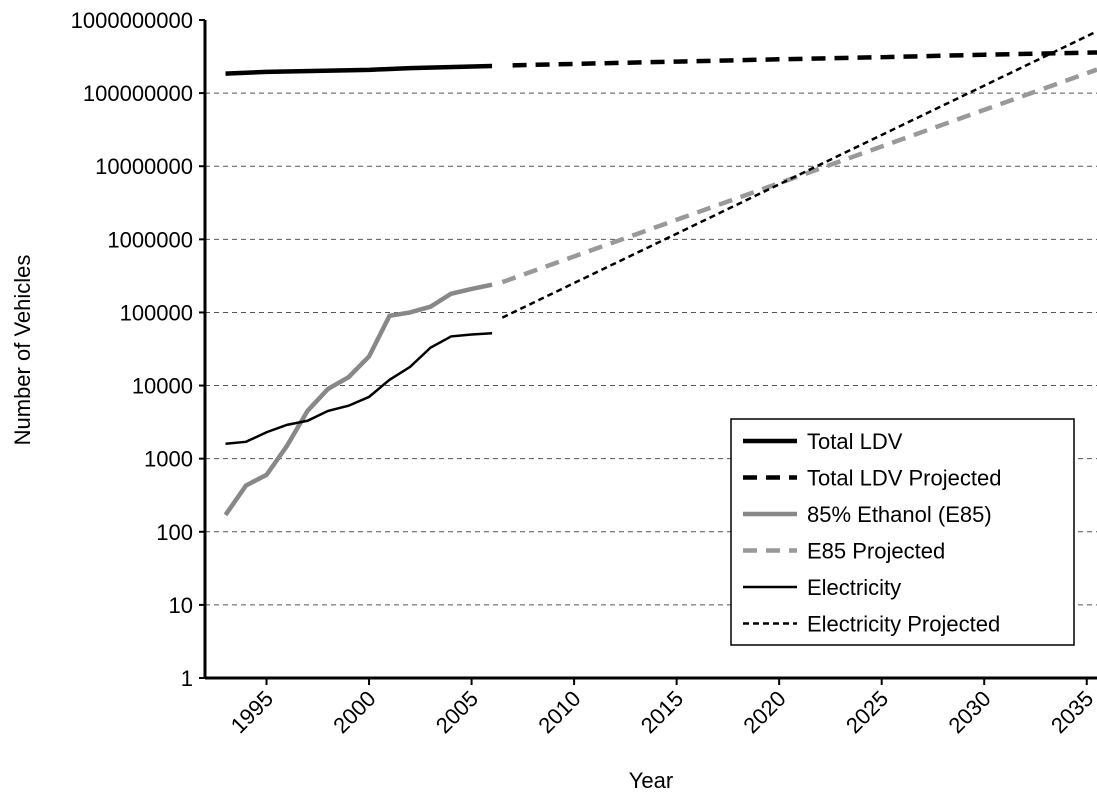  Describe the element at coordinates (559, 712) in the screenshot. I see `x-tick-label: 2010` at that location.